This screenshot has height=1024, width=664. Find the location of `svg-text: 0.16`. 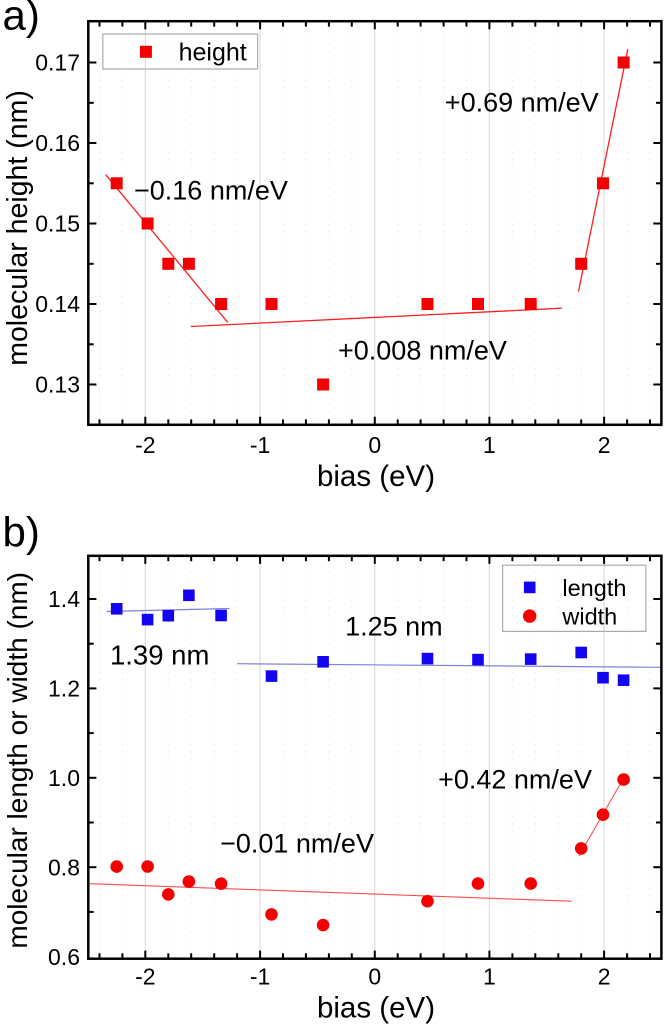

svg-text: 0.16 is located at coordinates (57, 143).